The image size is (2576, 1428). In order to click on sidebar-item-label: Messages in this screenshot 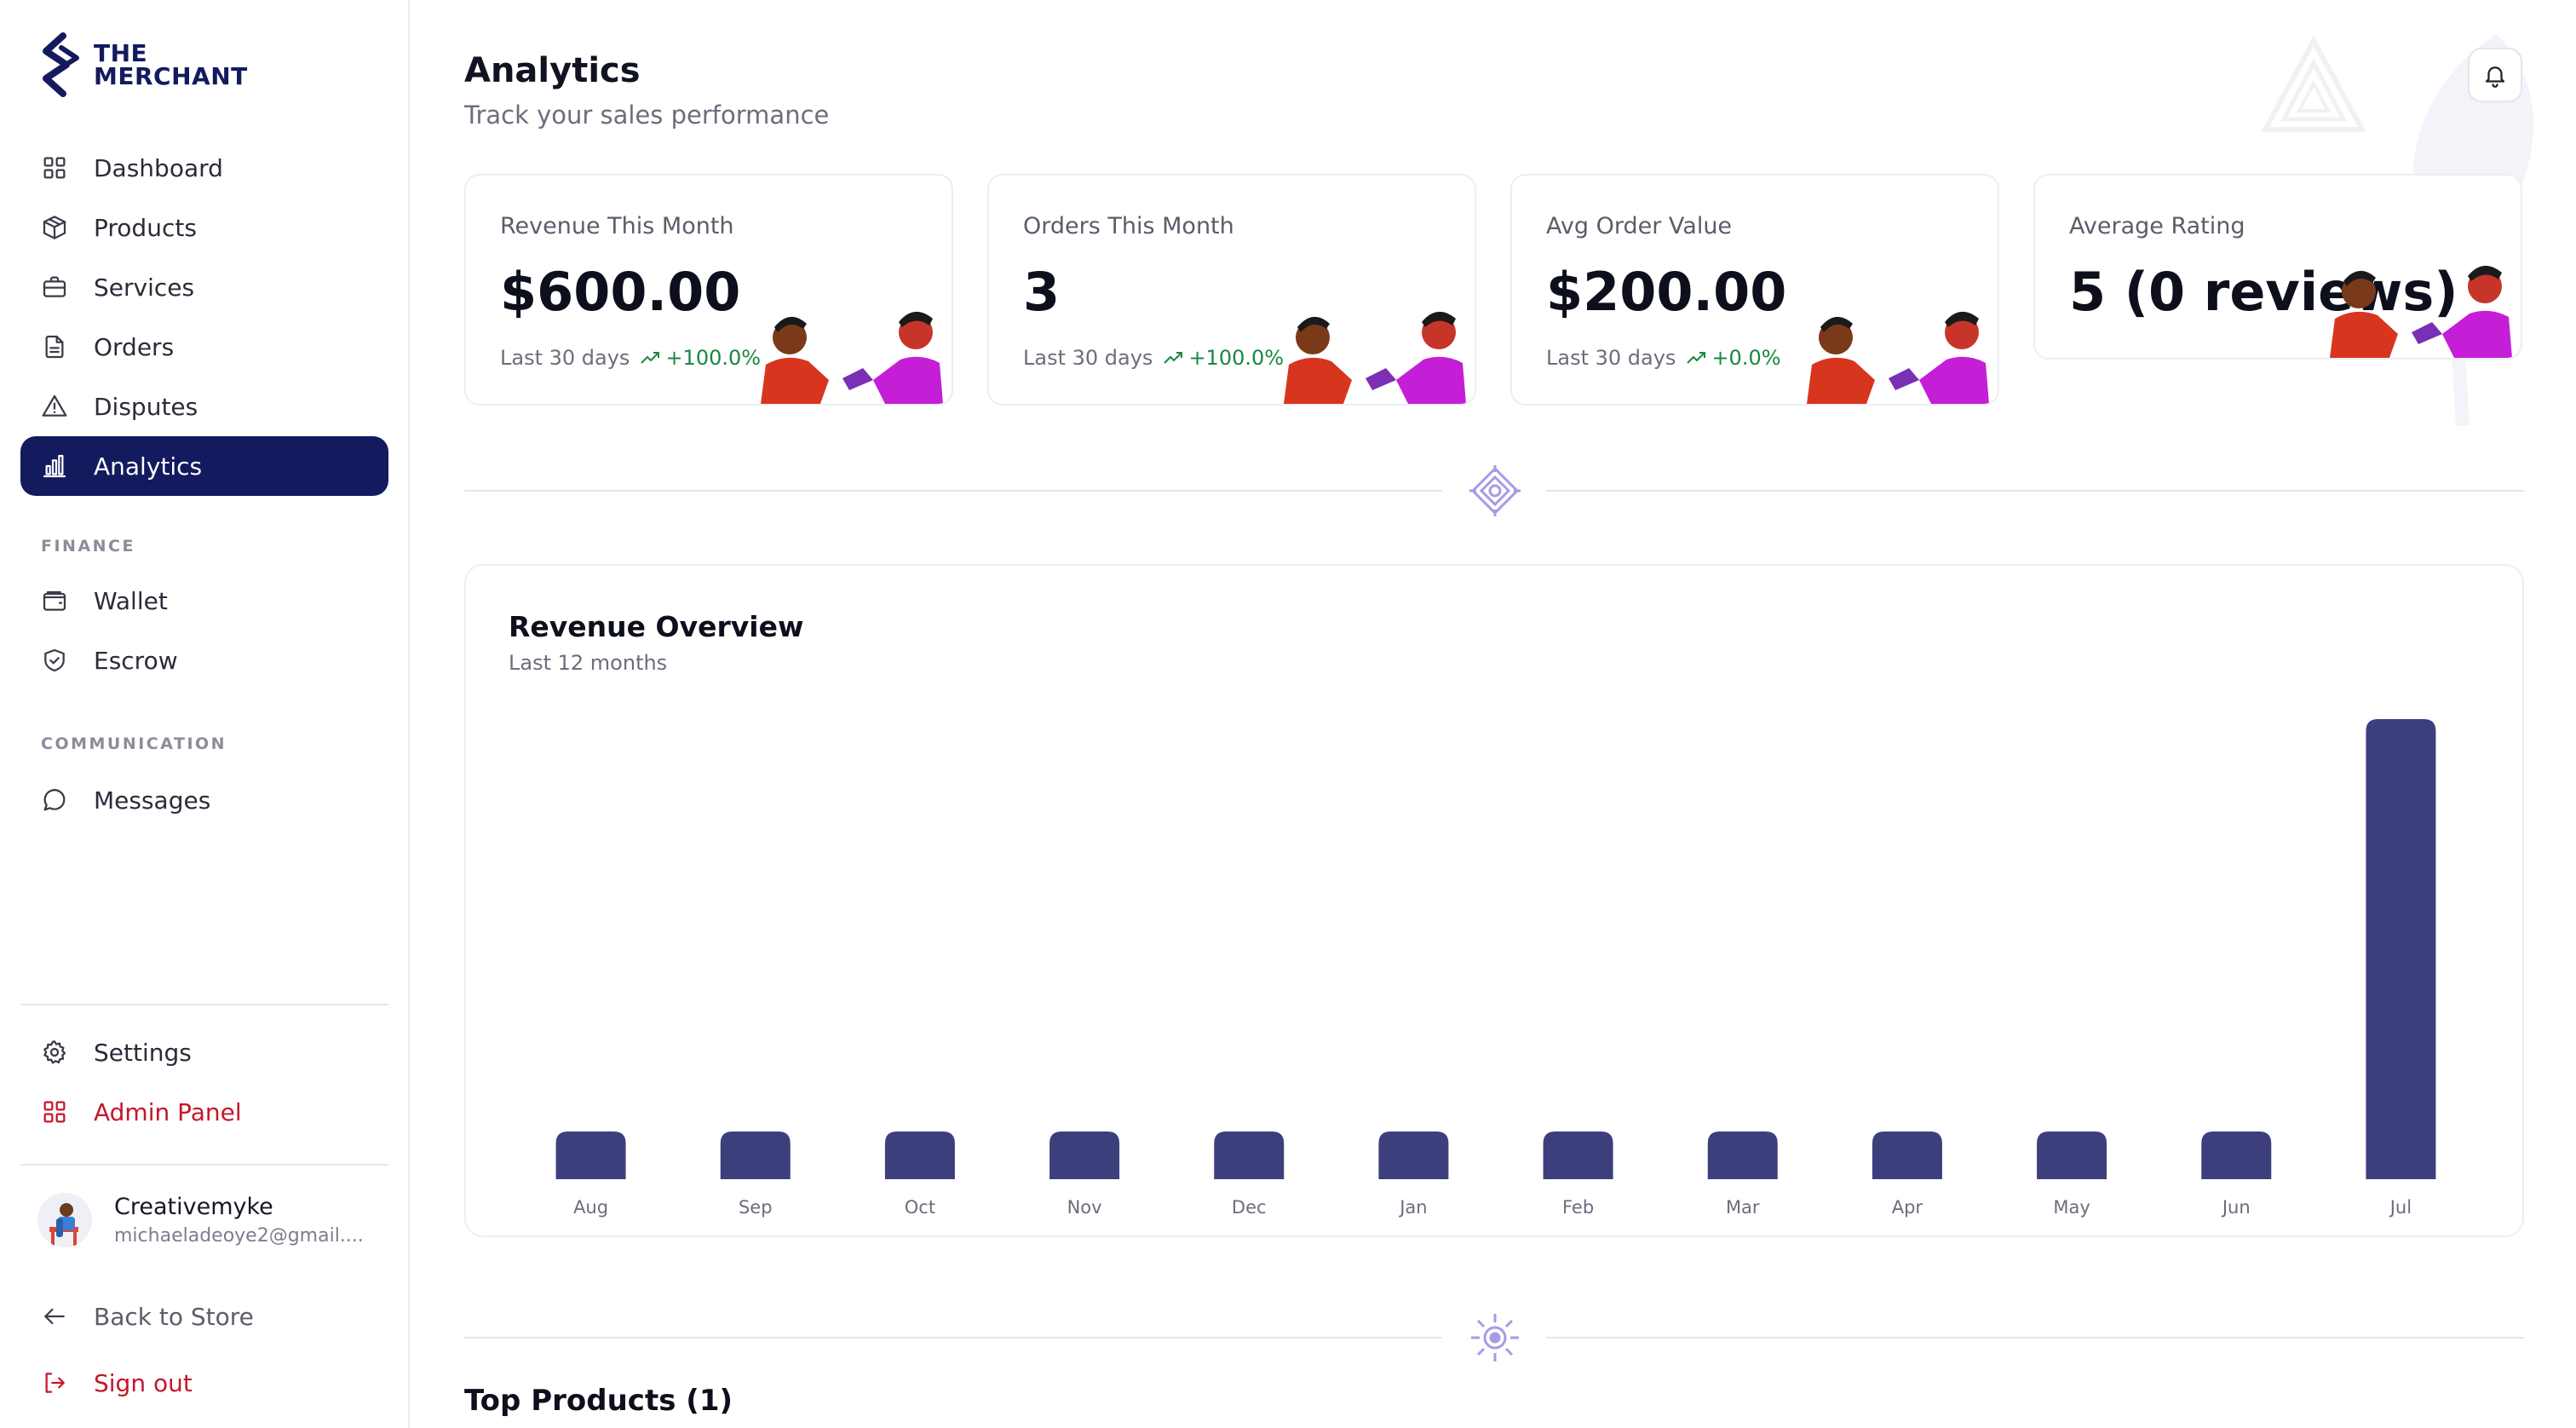, I will do `click(153, 801)`.